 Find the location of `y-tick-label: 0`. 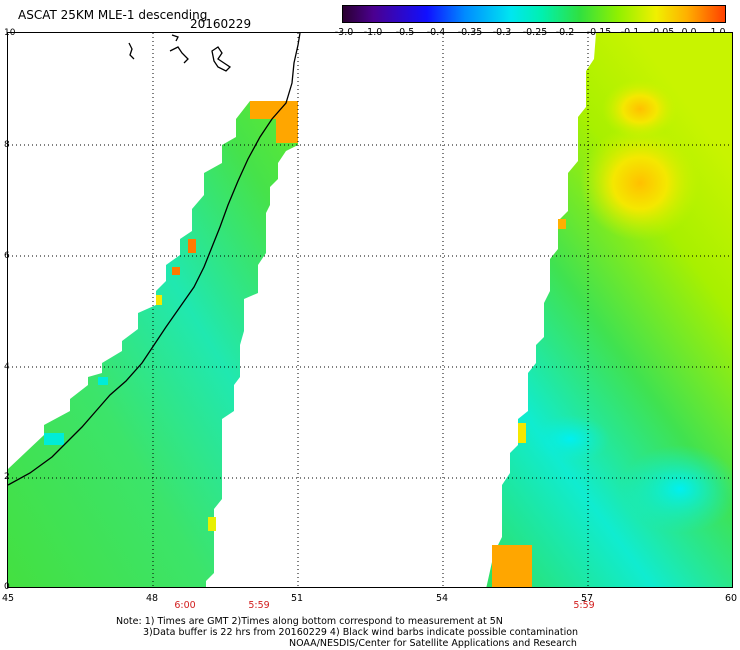

y-tick-label: 0 is located at coordinates (7, 587).